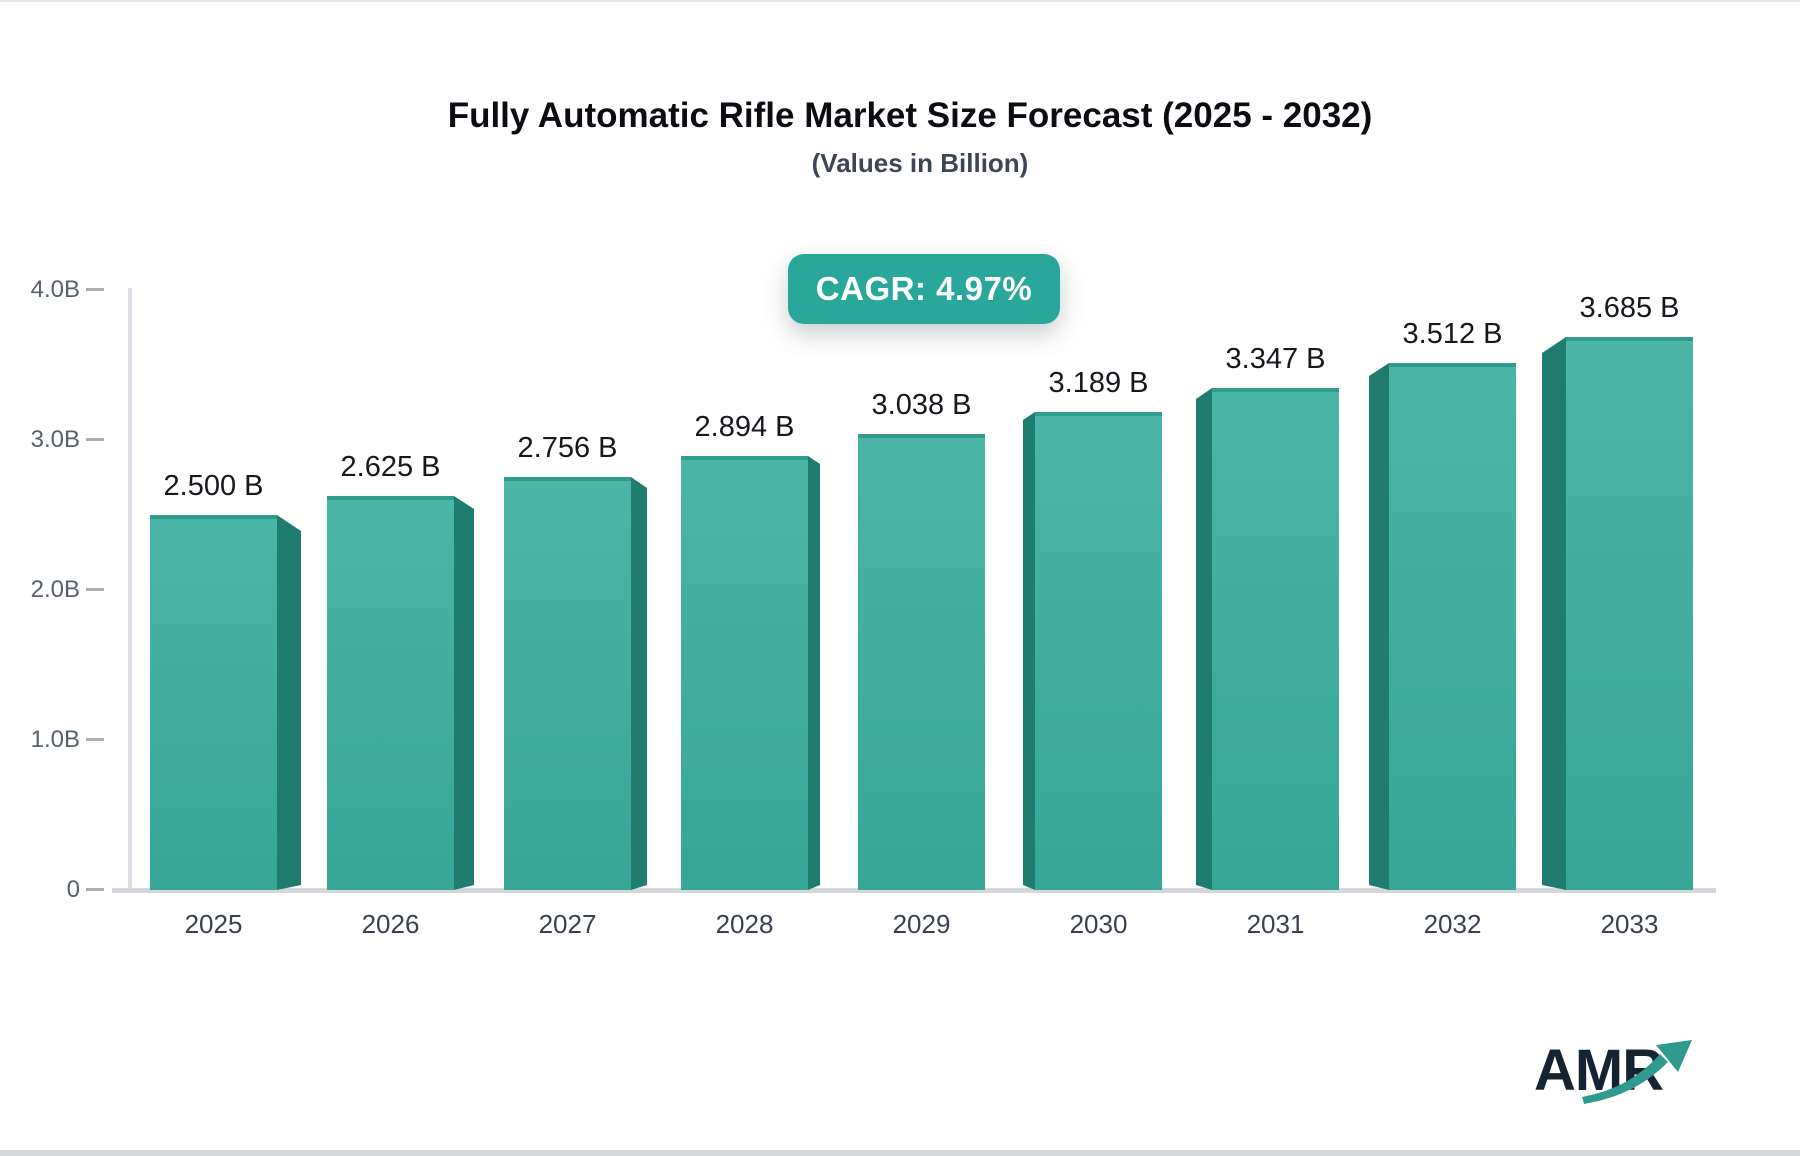 The width and height of the screenshot is (1800, 1156). Describe the element at coordinates (1204, 639) in the screenshot. I see `bar-side-2031` at that location.